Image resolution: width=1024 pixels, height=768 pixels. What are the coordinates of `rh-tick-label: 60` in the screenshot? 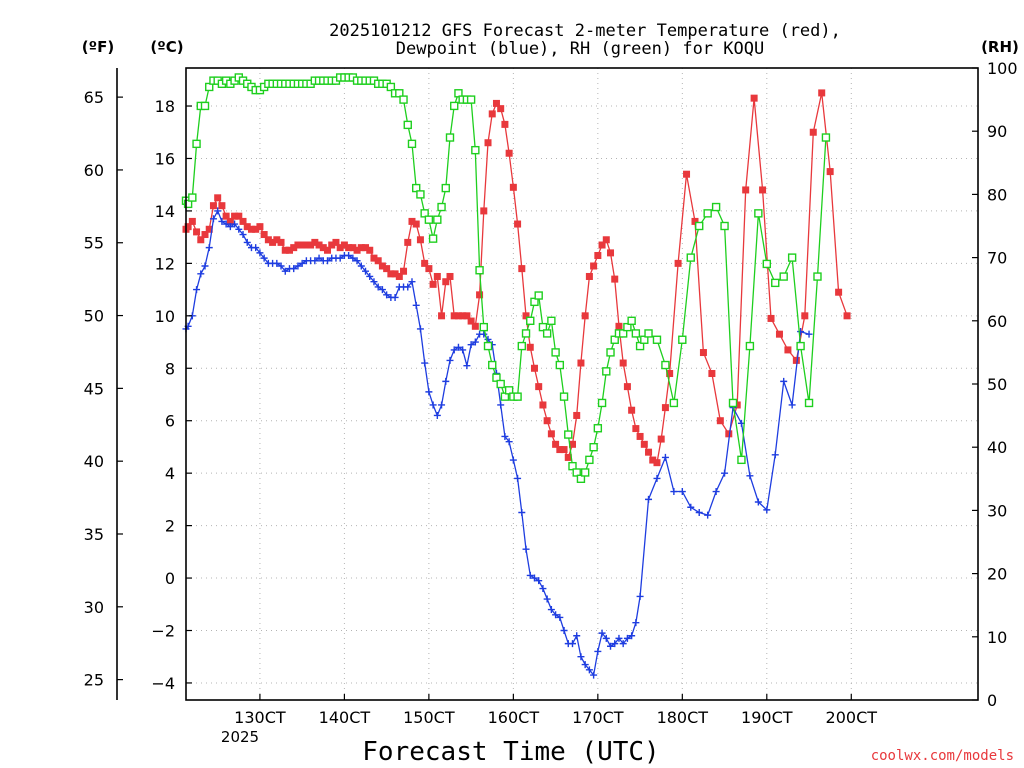 It's located at (997, 321).